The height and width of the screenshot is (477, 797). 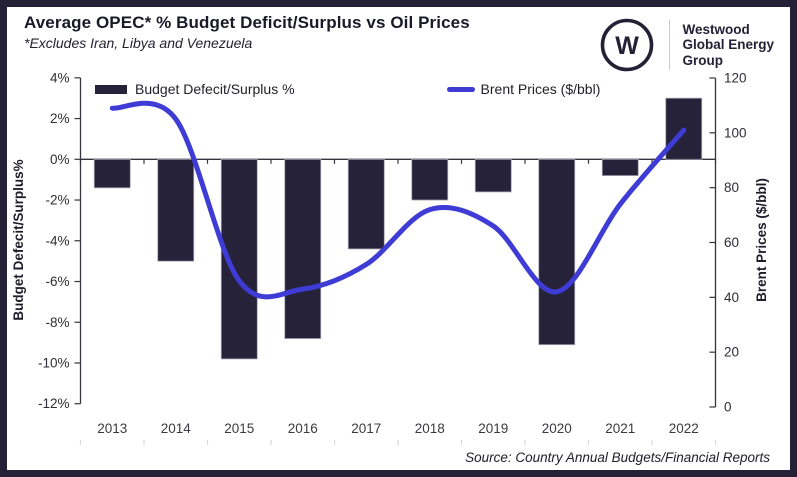 What do you see at coordinates (215, 89) in the screenshot?
I see `legend-label-budget: Budget Defecit/Surplus %` at bounding box center [215, 89].